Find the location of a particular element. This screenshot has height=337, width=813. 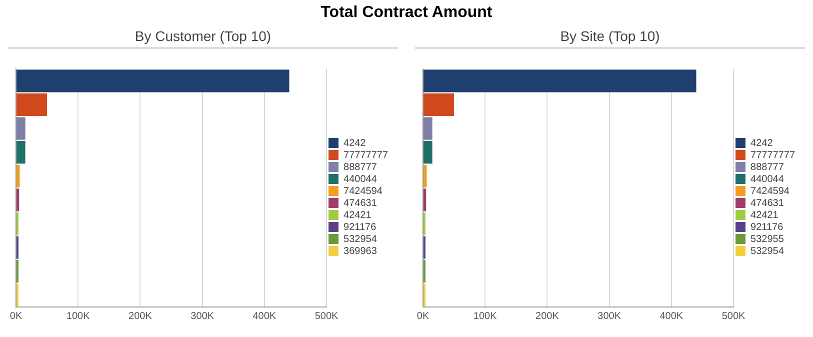

text: Total Contract Amount is located at coordinates (407, 13).